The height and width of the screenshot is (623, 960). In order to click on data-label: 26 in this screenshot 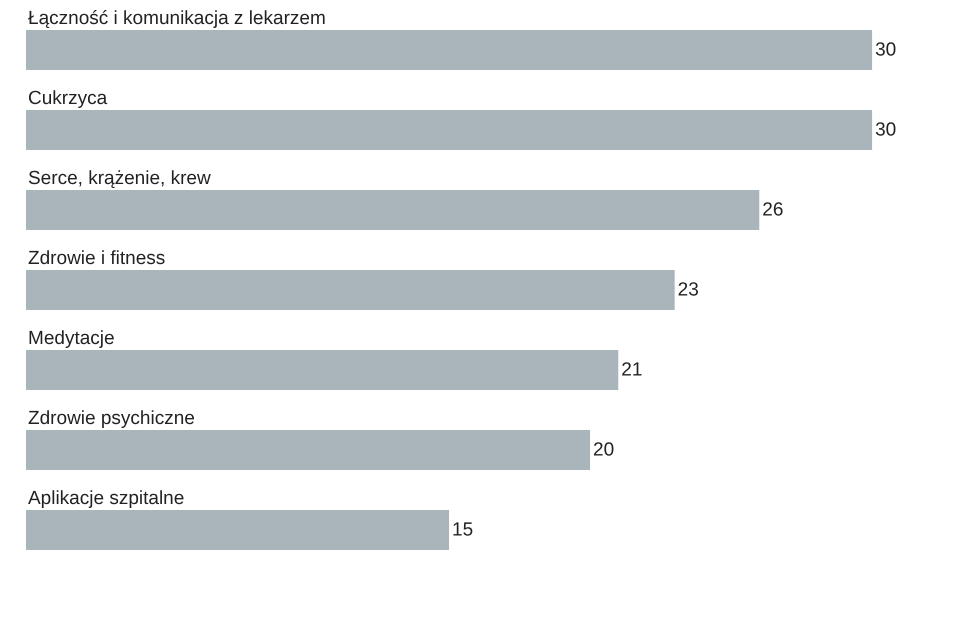, I will do `click(773, 210)`.